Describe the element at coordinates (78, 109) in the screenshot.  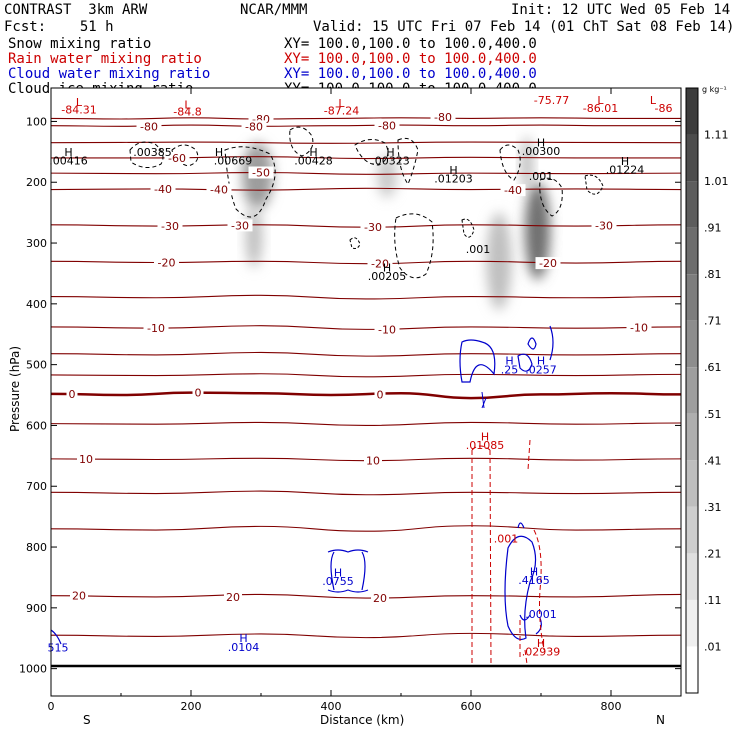
I see `extremum-label: -84.31` at that location.